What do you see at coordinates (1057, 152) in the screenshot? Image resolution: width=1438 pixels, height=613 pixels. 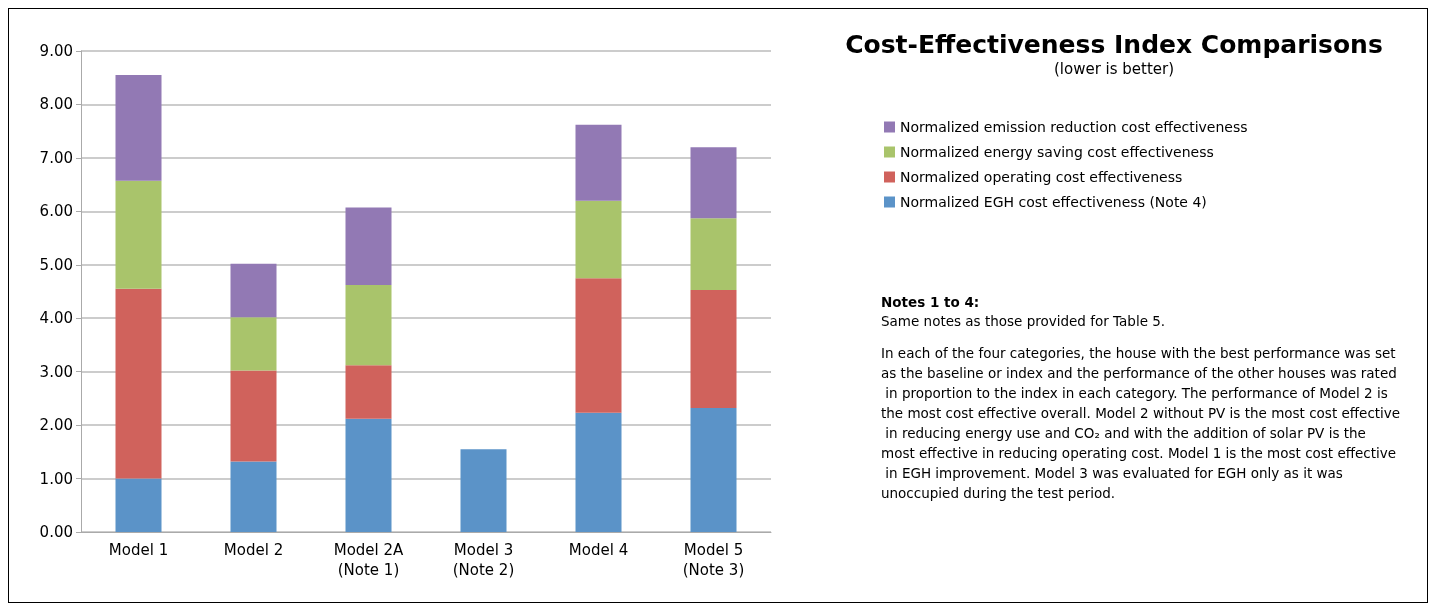 I see `legend-label: Normalized energy saving cost effectiveness` at bounding box center [1057, 152].